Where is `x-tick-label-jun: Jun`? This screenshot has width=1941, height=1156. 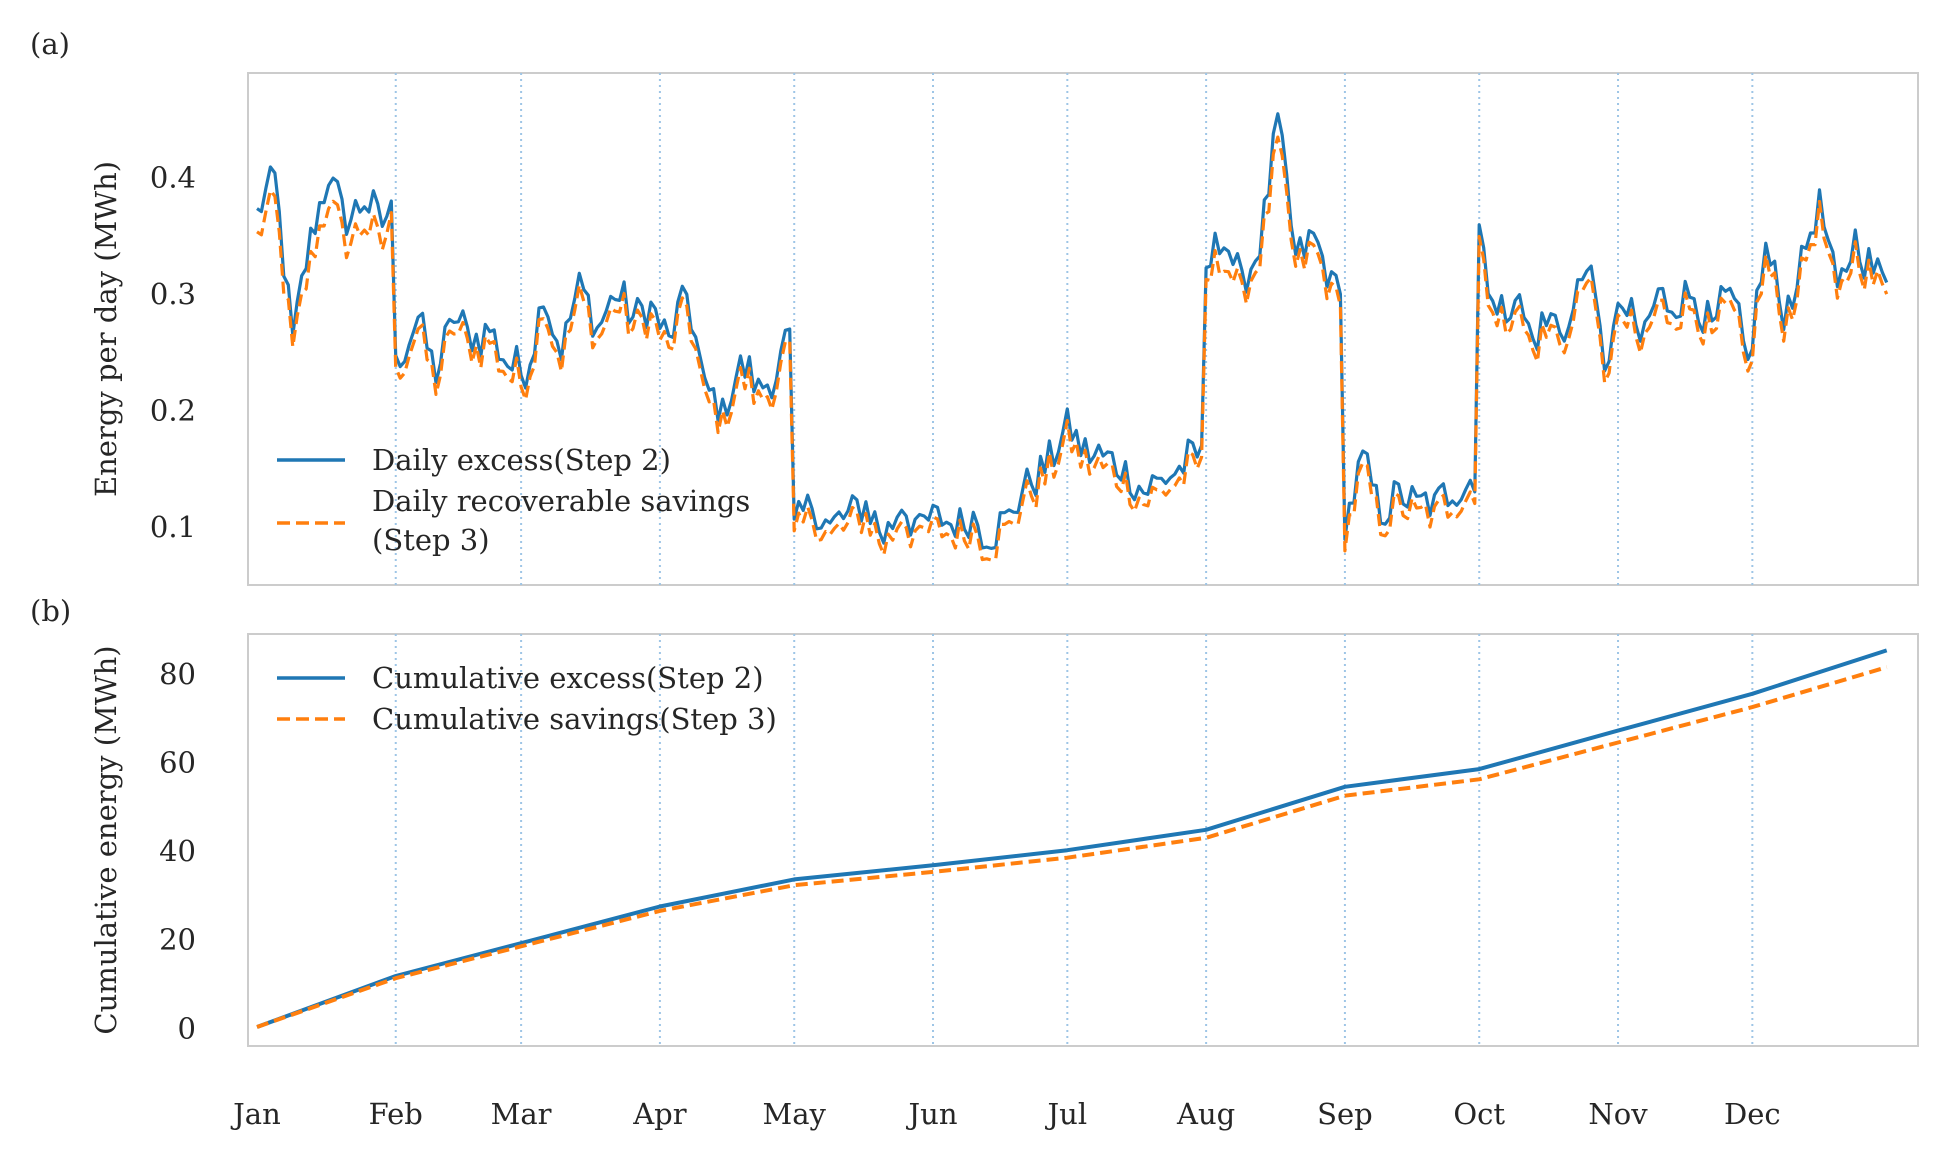
x-tick-label-jun: Jun is located at coordinates (932, 1114).